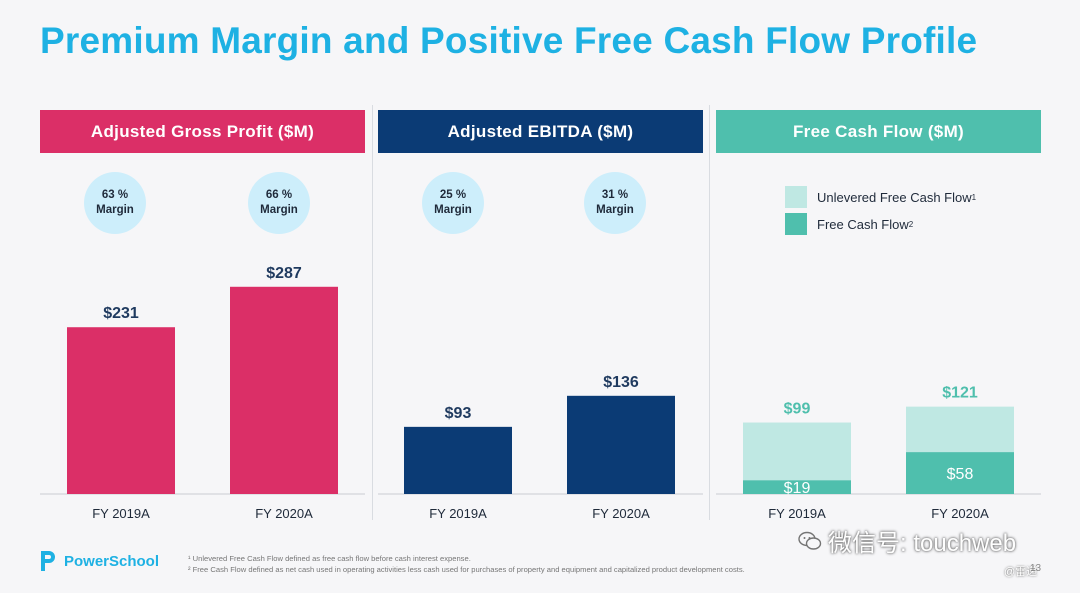  I want to click on gross-profit-value-label-0: $231, so click(121, 313).